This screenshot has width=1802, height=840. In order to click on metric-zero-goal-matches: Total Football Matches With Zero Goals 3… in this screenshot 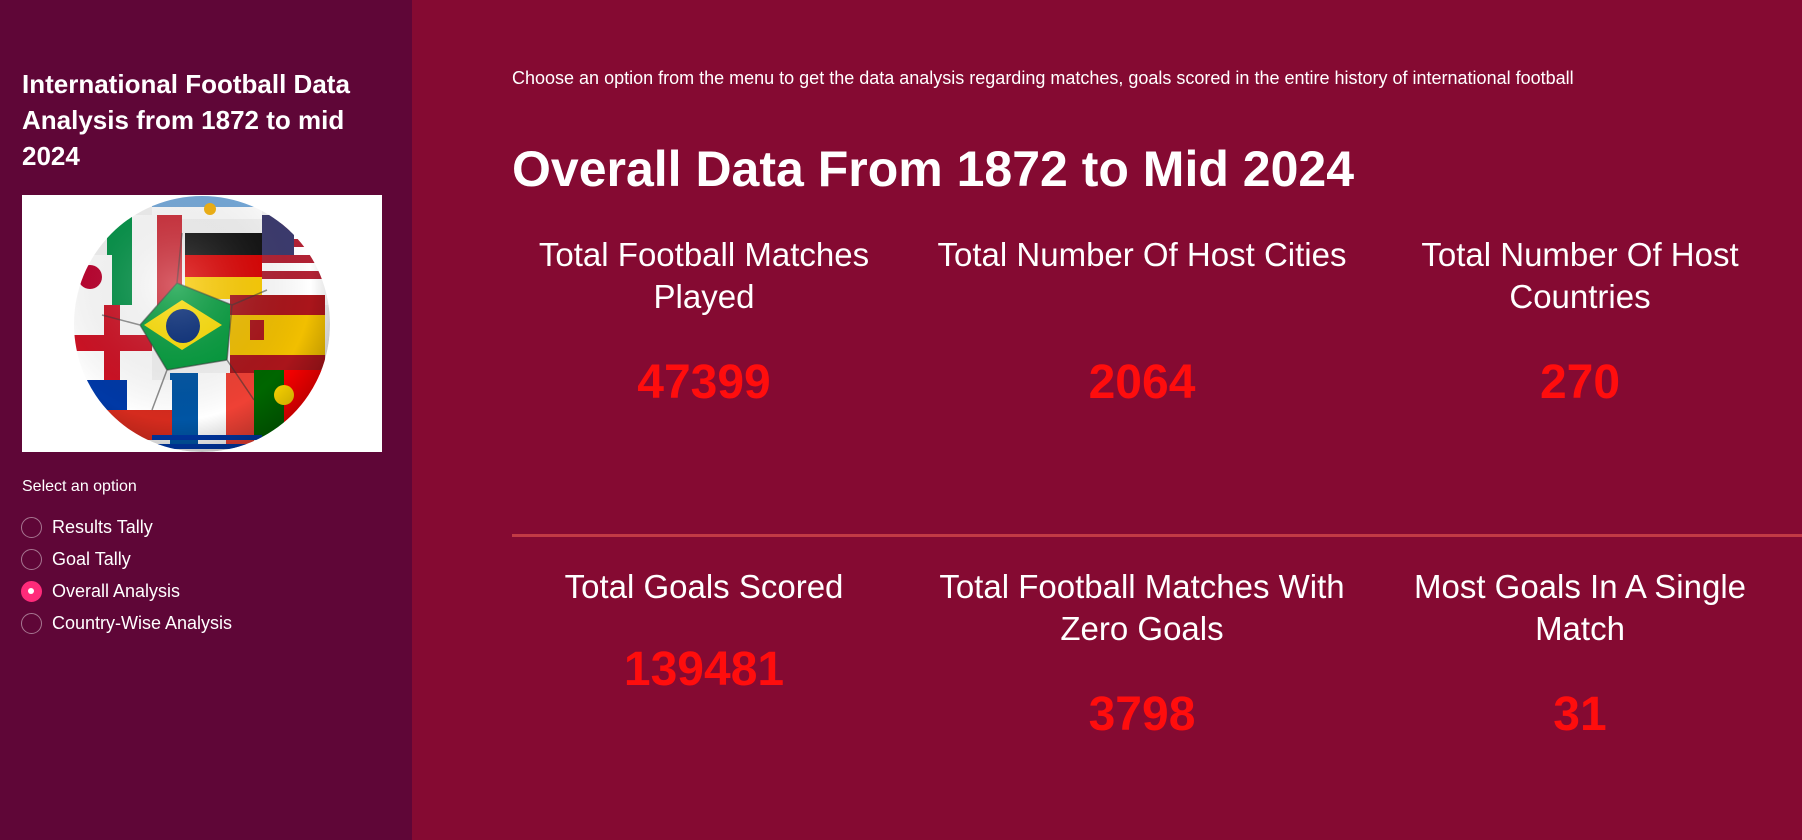, I will do `click(1142, 654)`.